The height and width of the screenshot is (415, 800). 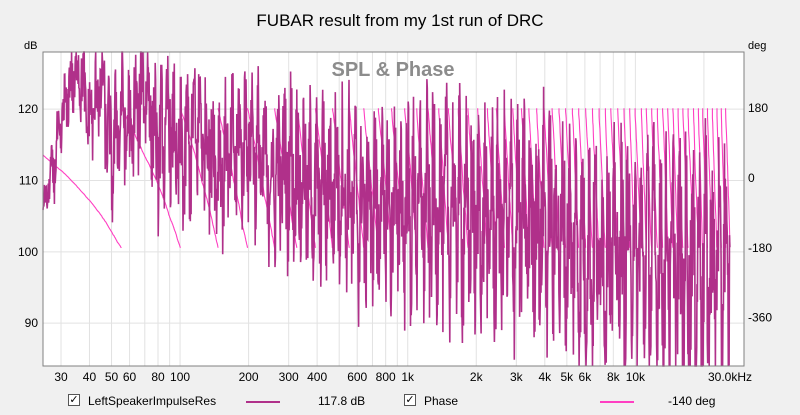 What do you see at coordinates (399, 20) in the screenshot?
I see `chart-title: FUBAR result from my 1st run of DRC` at bounding box center [399, 20].